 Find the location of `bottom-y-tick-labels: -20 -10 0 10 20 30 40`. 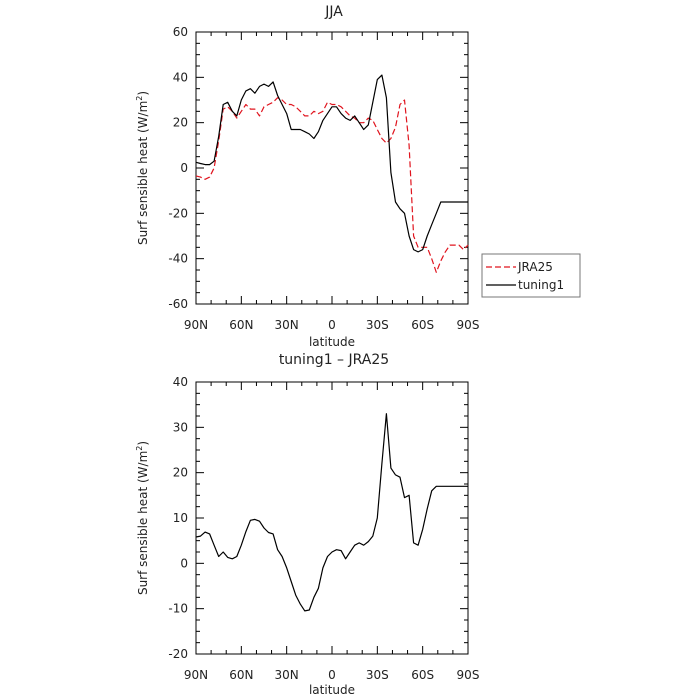

bottom-y-tick-labels: -20 -10 0 10 20 30 40 is located at coordinates (178, 518).